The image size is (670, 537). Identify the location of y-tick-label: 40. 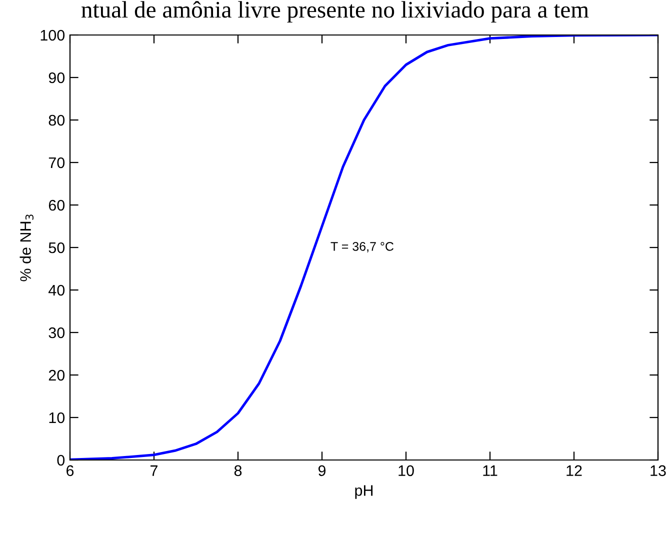
(56, 290).